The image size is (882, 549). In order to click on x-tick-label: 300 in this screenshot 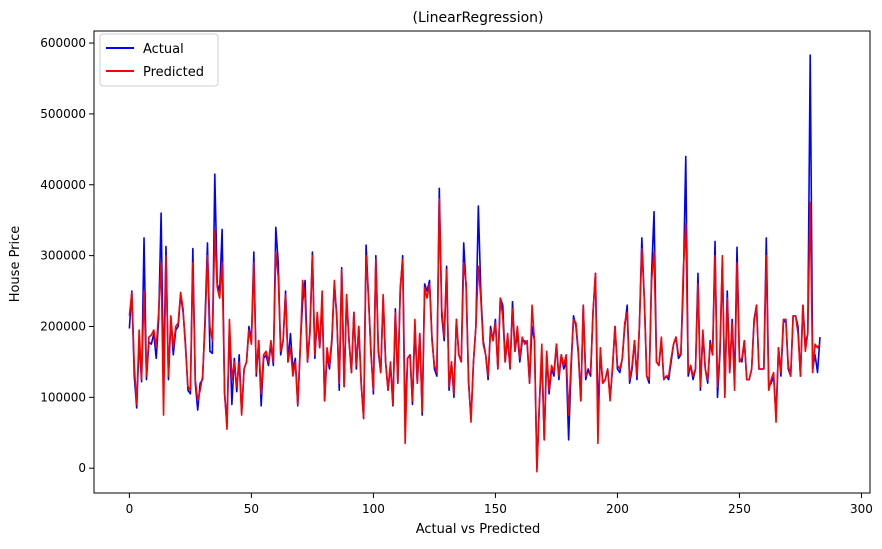, I will do `click(861, 509)`.